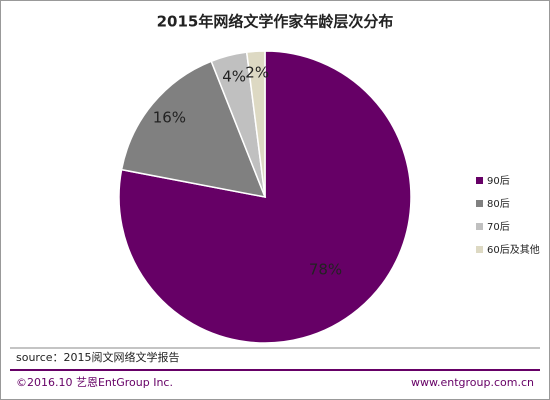  What do you see at coordinates (498, 204) in the screenshot?
I see `legend-label: 80后` at bounding box center [498, 204].